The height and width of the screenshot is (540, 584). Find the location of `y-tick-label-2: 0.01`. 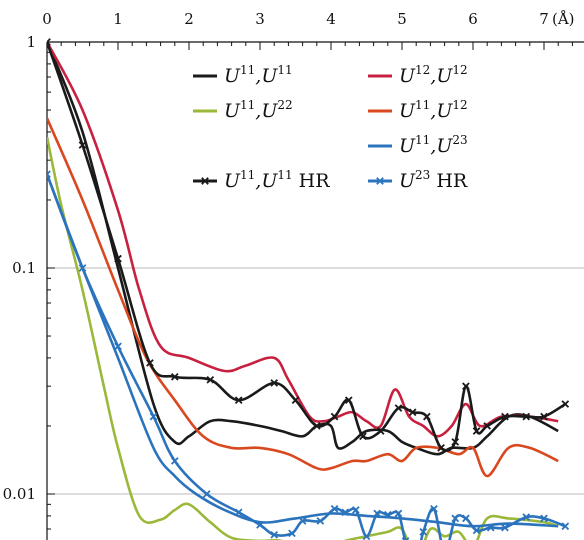

y-tick-label-2: 0.01 is located at coordinates (19, 494).